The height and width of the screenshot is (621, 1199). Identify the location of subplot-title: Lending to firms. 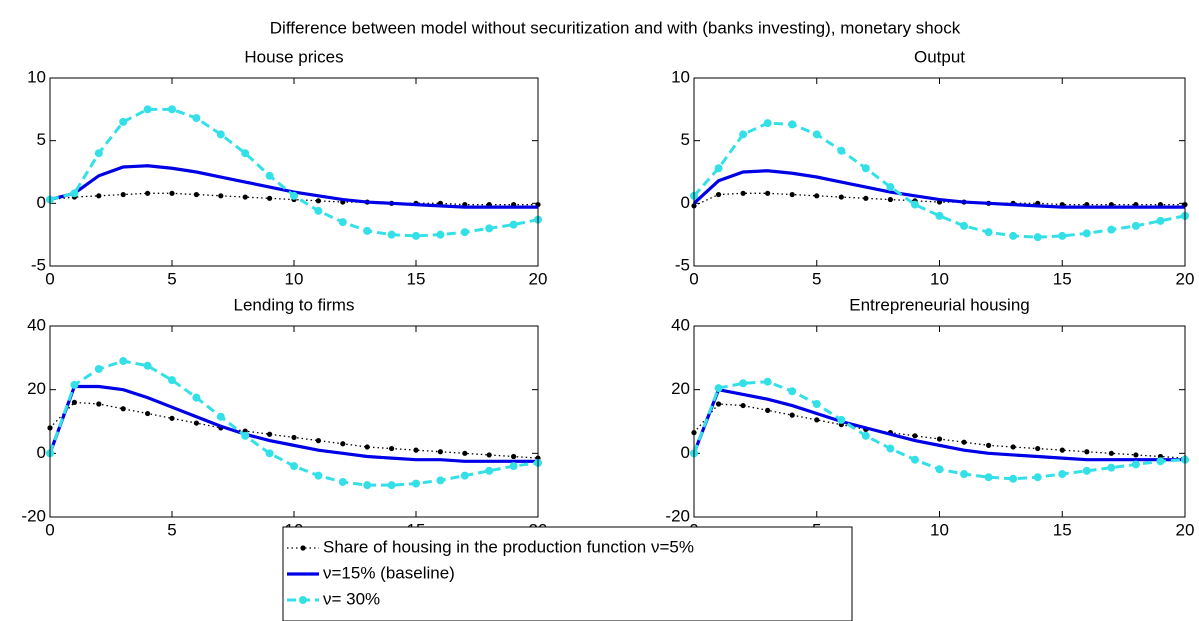
(294, 304).